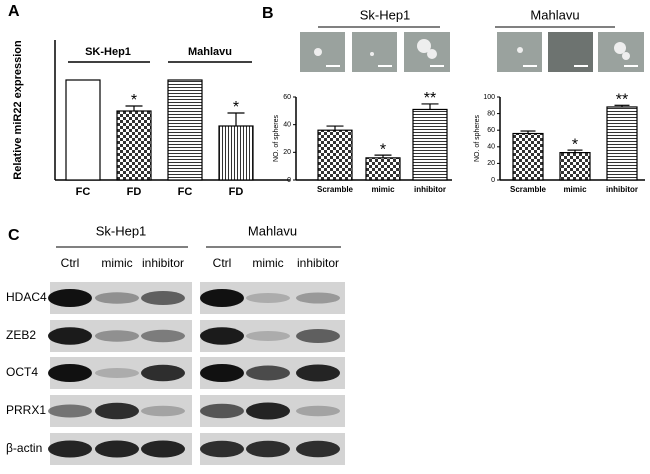 The height and width of the screenshot is (474, 650). What do you see at coordinates (22, 372) in the screenshot?
I see `protein-label: OCT4` at bounding box center [22, 372].